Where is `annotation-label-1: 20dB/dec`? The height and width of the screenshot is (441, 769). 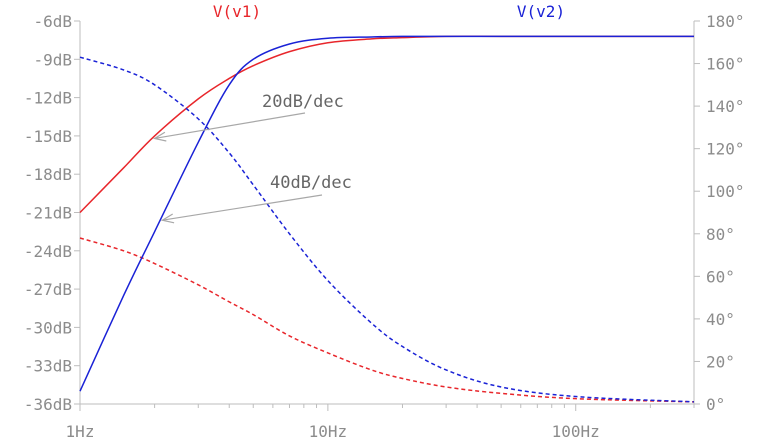 annotation-label-1: 20dB/dec is located at coordinates (303, 102).